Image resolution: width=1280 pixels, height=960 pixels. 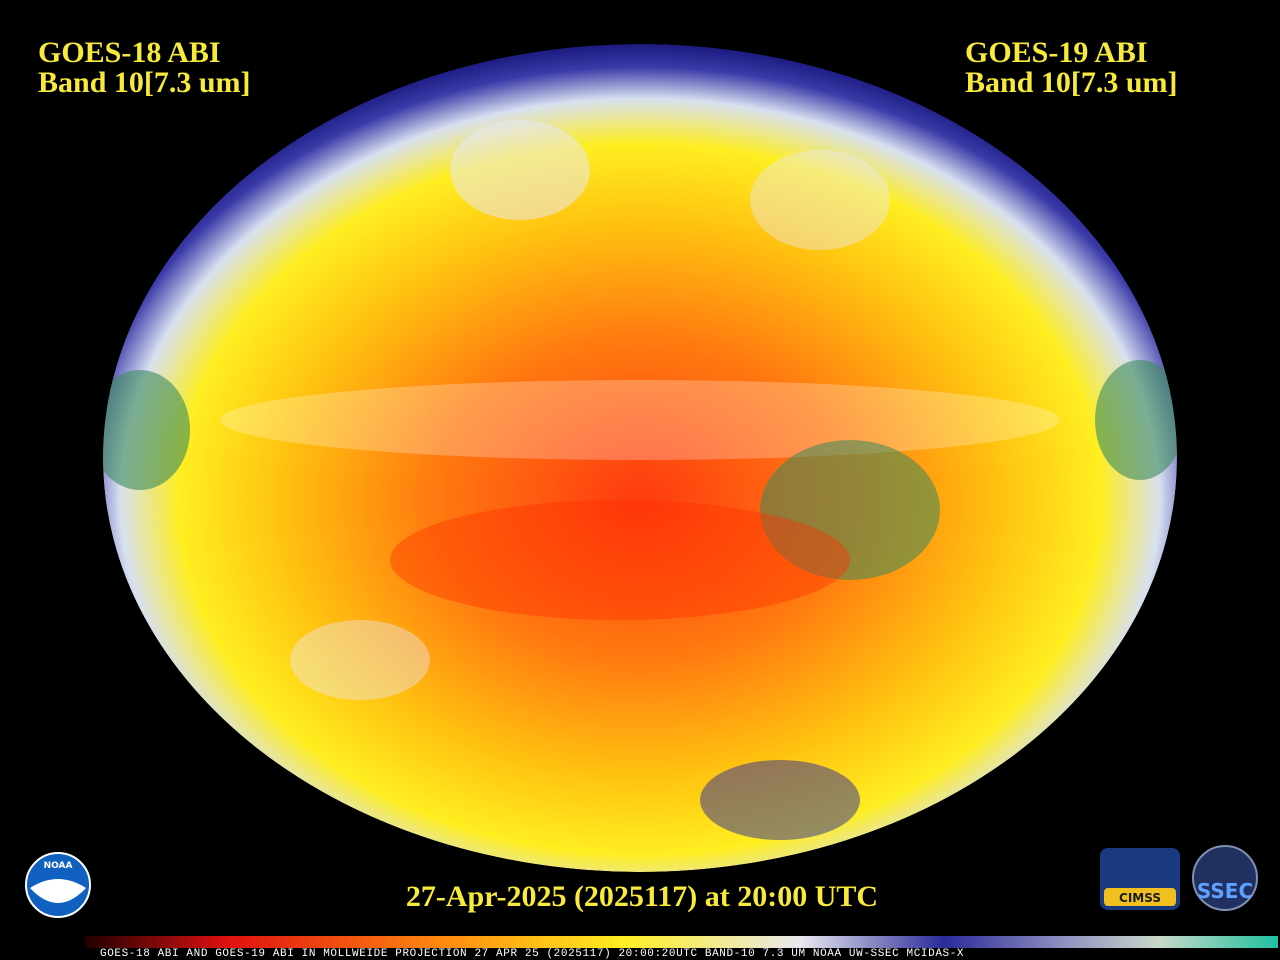 I want to click on left-title: GOES-18 ABI, so click(x=129, y=52).